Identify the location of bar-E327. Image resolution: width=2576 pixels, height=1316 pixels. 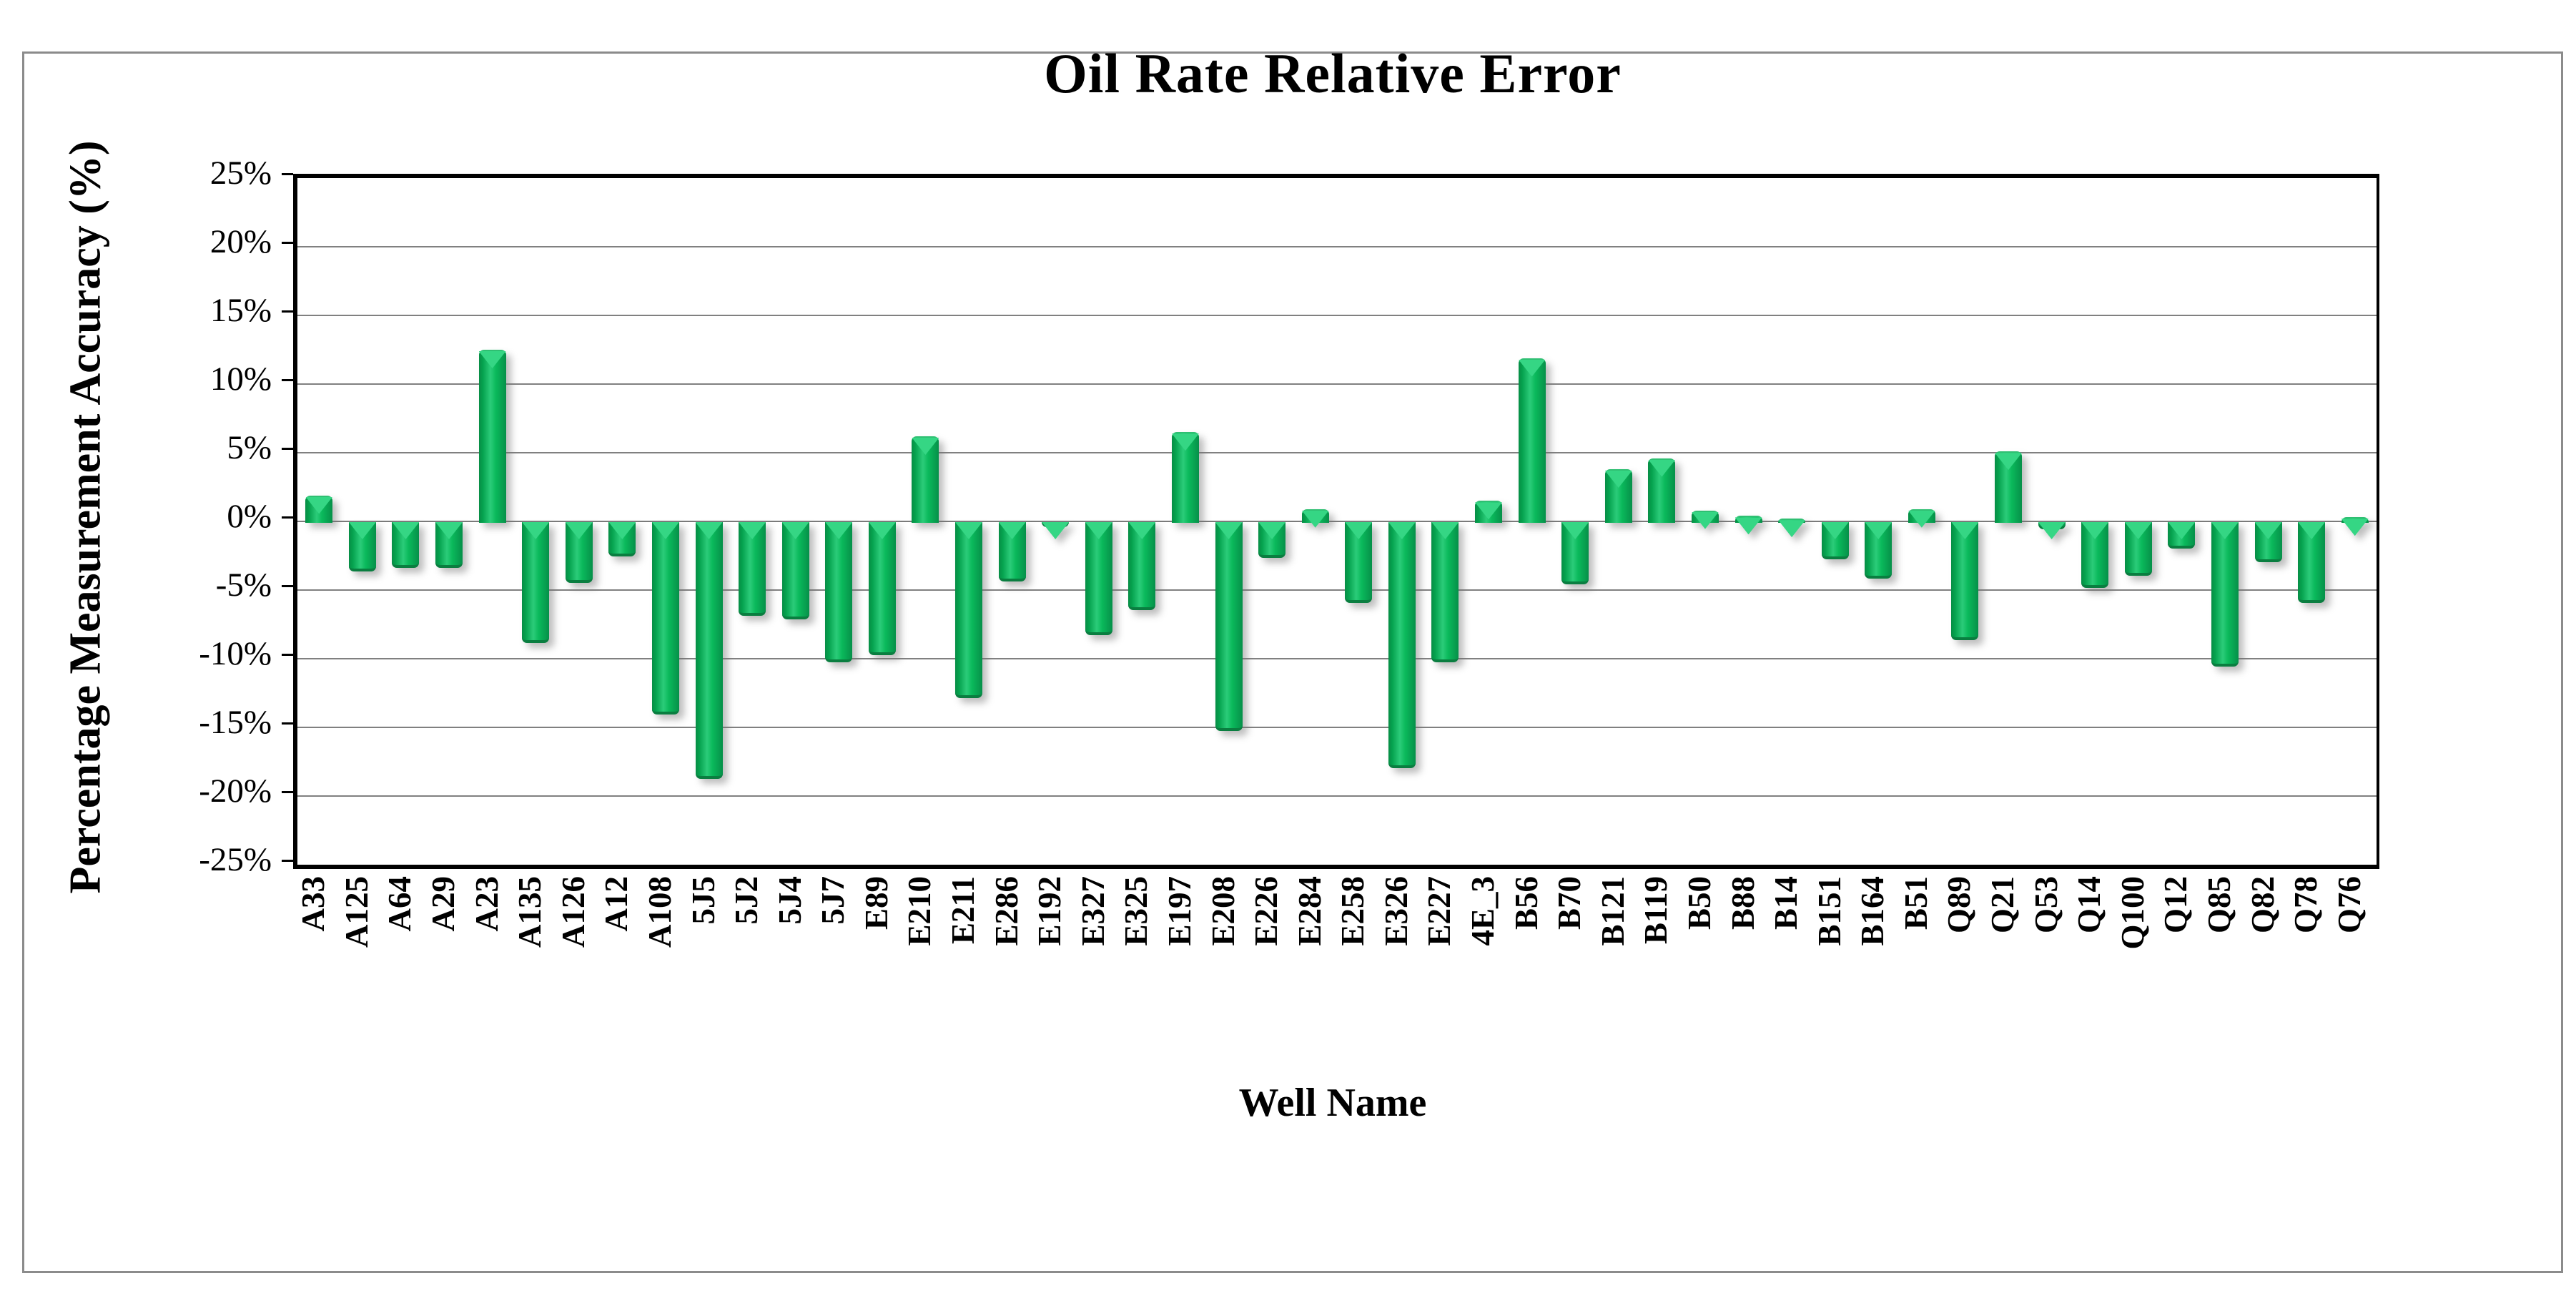
(1098, 578).